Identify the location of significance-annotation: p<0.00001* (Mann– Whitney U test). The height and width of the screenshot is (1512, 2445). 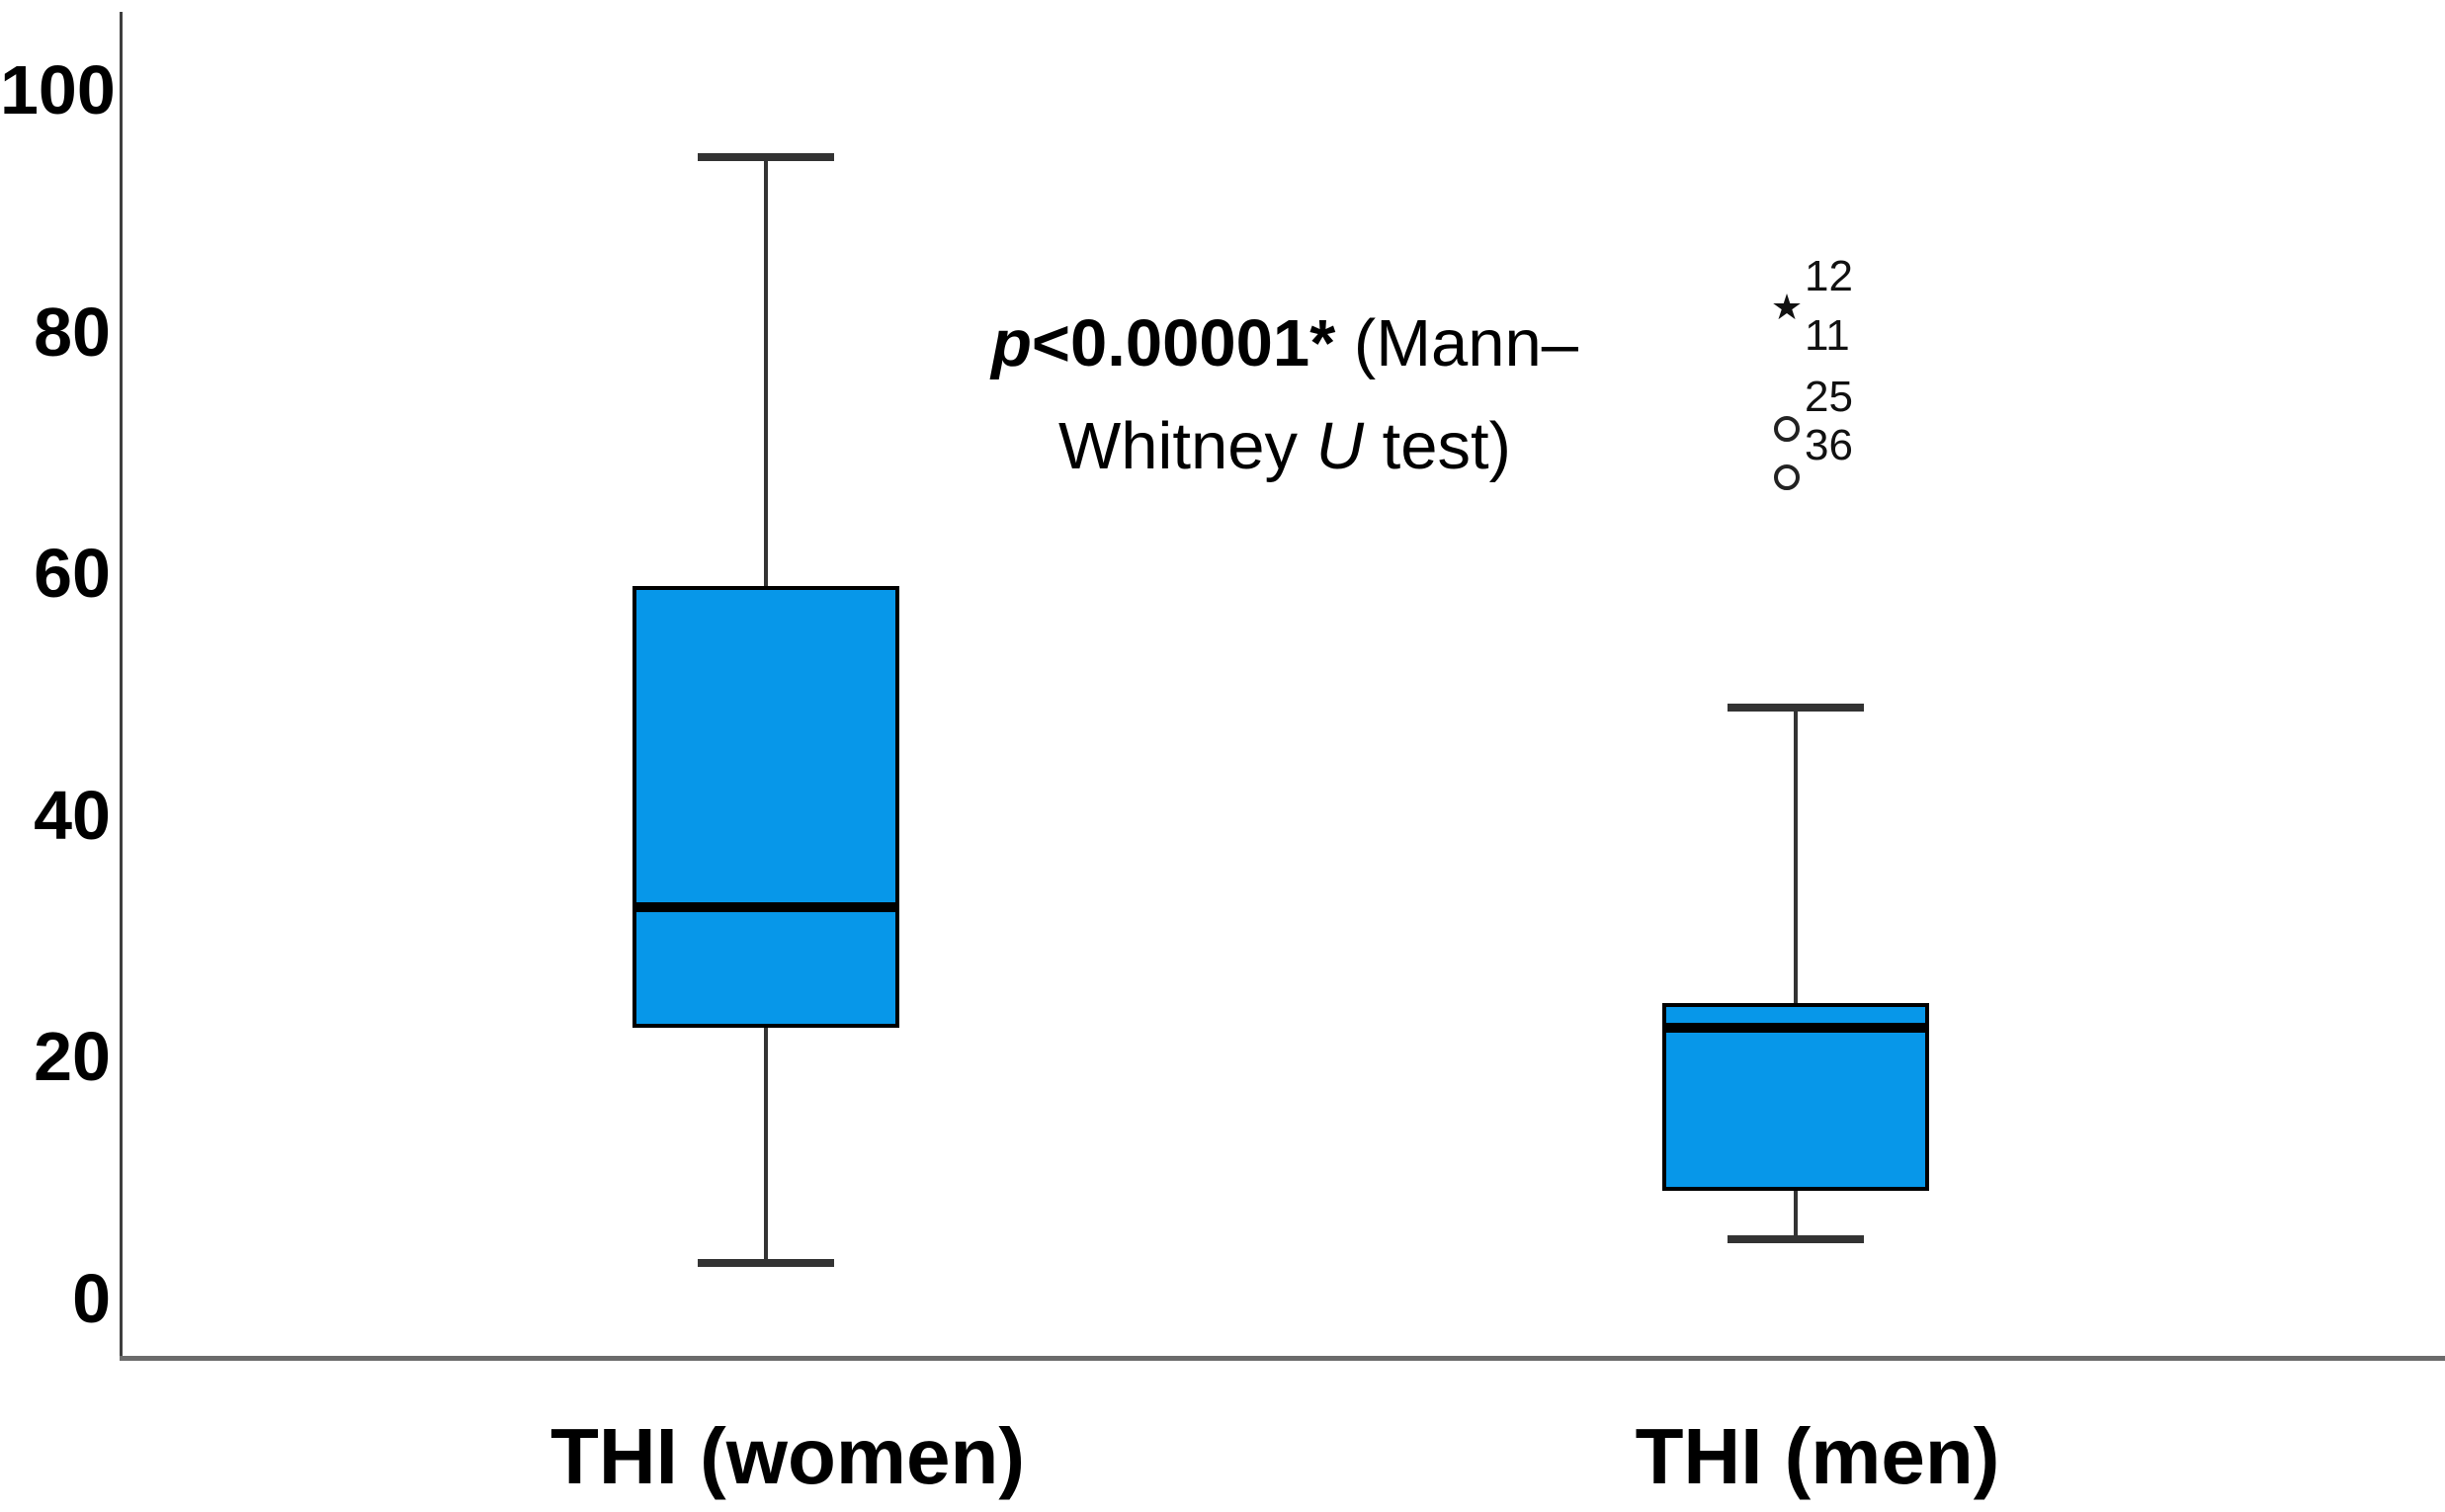
(1285, 395).